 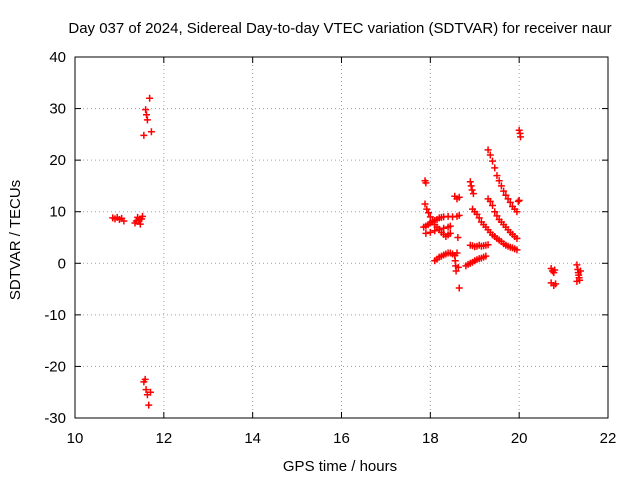 What do you see at coordinates (62, 263) in the screenshot?
I see `y-tick-label: 0` at bounding box center [62, 263].